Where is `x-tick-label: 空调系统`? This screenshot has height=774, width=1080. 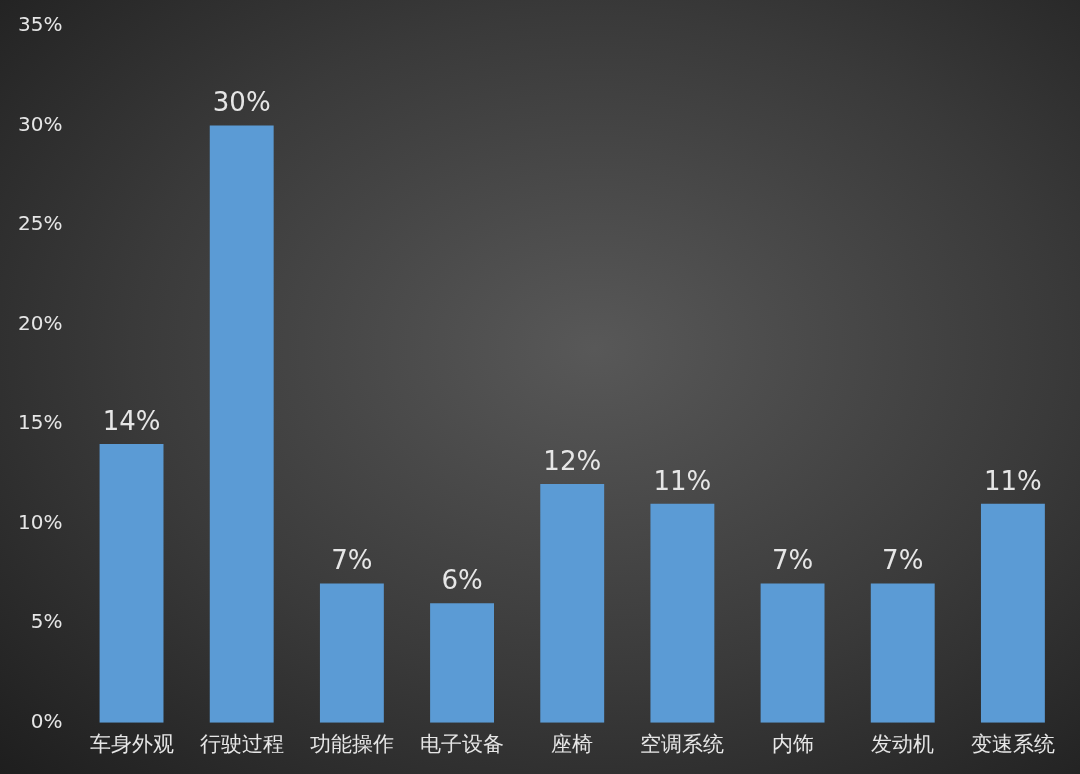
x-tick-label: 空调系统 is located at coordinates (682, 743).